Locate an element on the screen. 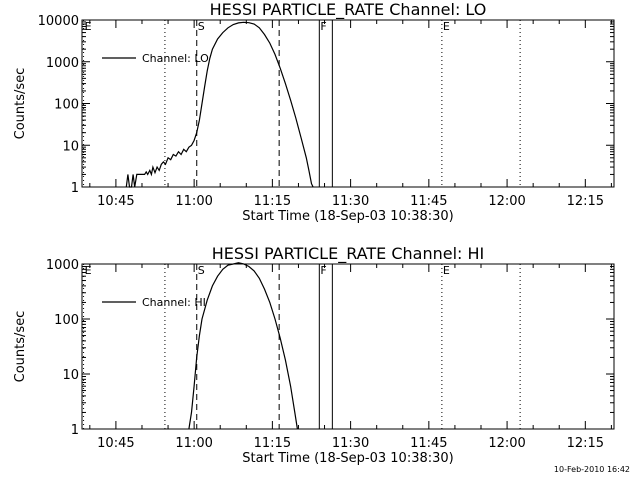 Image resolution: width=640 pixels, height=480 pixels. chart-title: HESSI PARTICLE_RATE Channel: LO is located at coordinates (348, 10).